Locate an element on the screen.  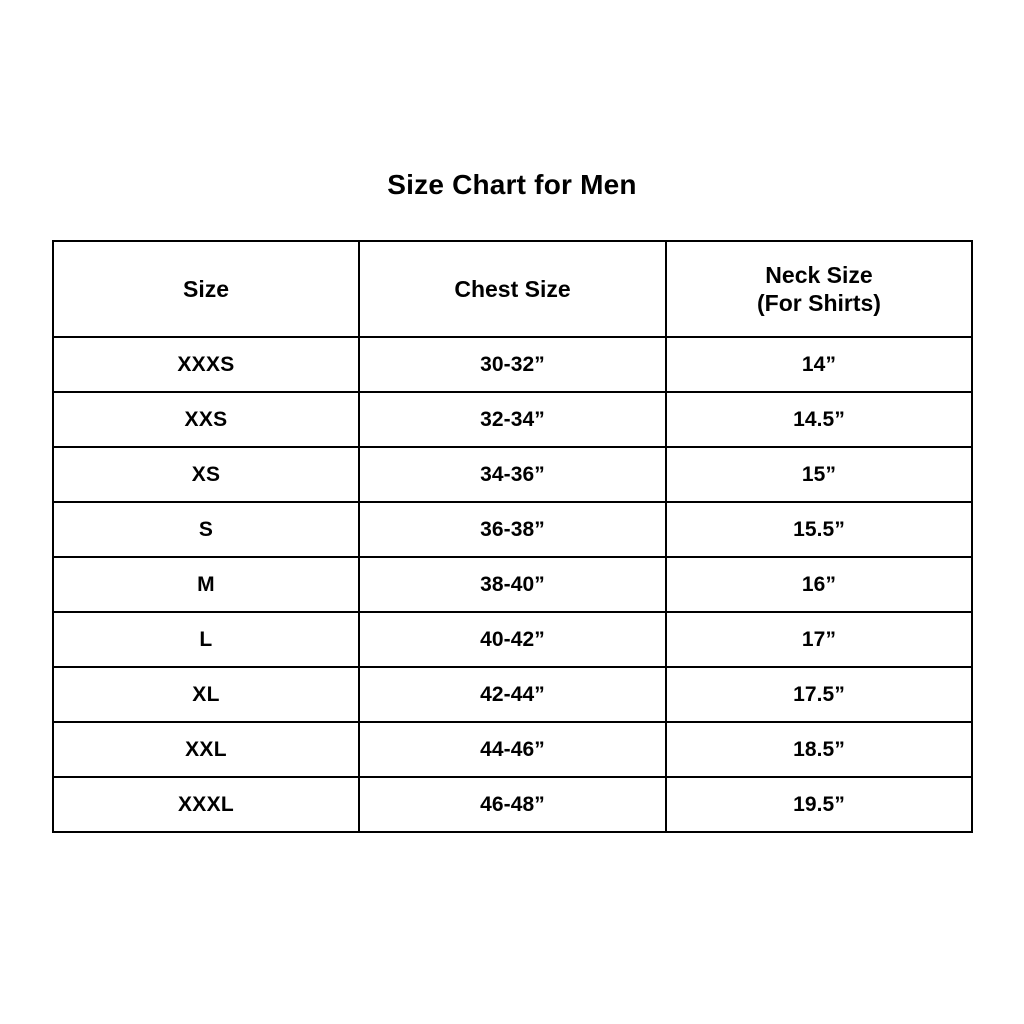
column-header-size: Size is located at coordinates (206, 289).